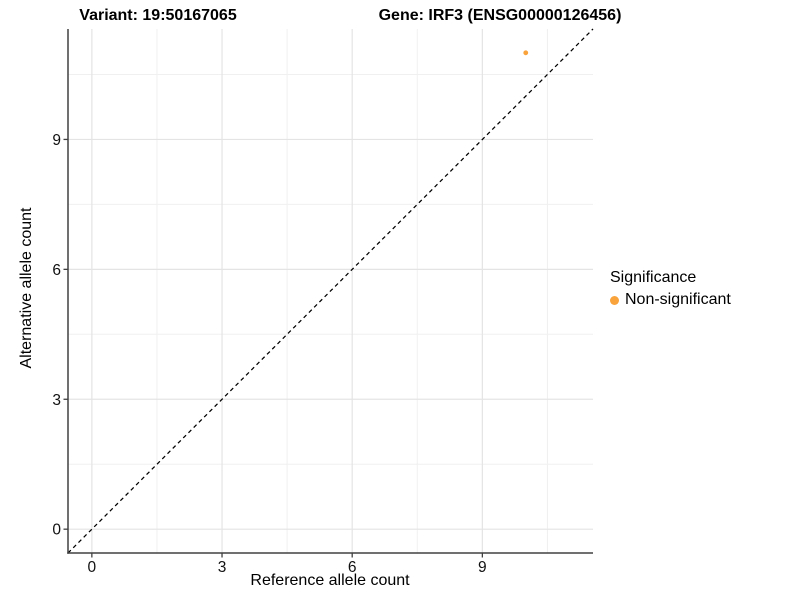 The image size is (800, 600). What do you see at coordinates (482, 567) in the screenshot?
I see `x-tick-label: 9` at bounding box center [482, 567].